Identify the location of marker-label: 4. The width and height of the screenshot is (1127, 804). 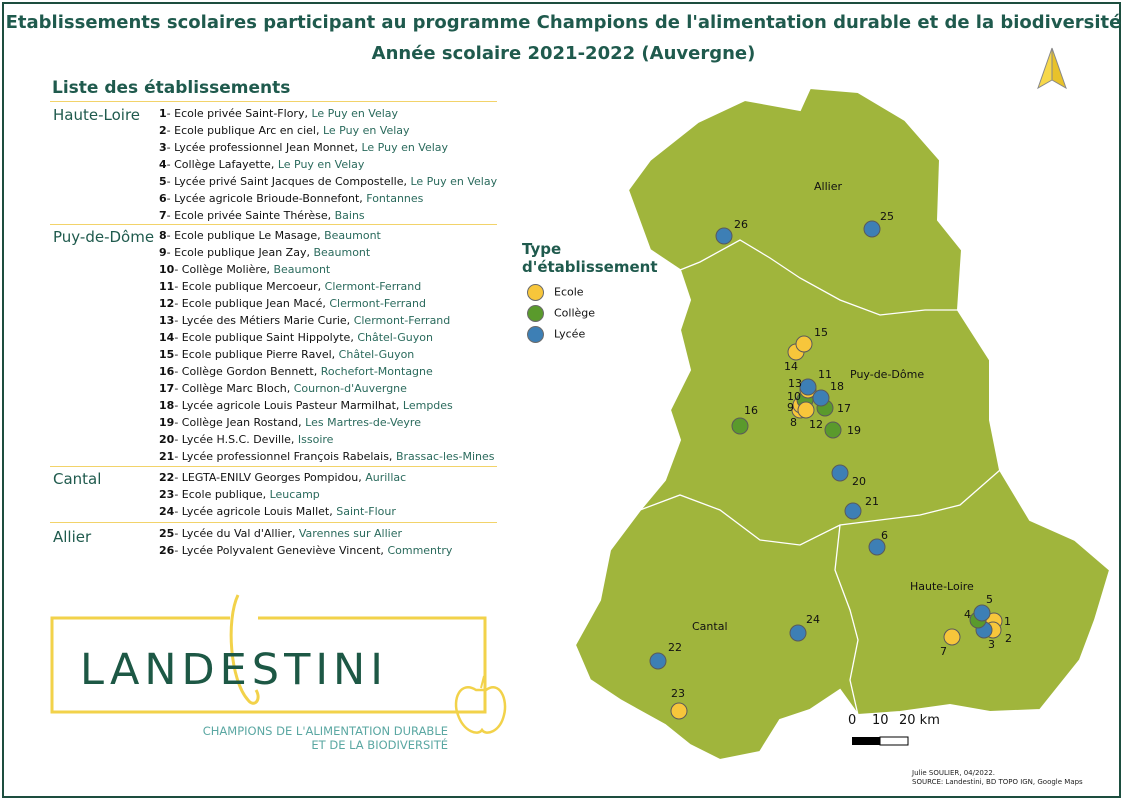
(967, 614).